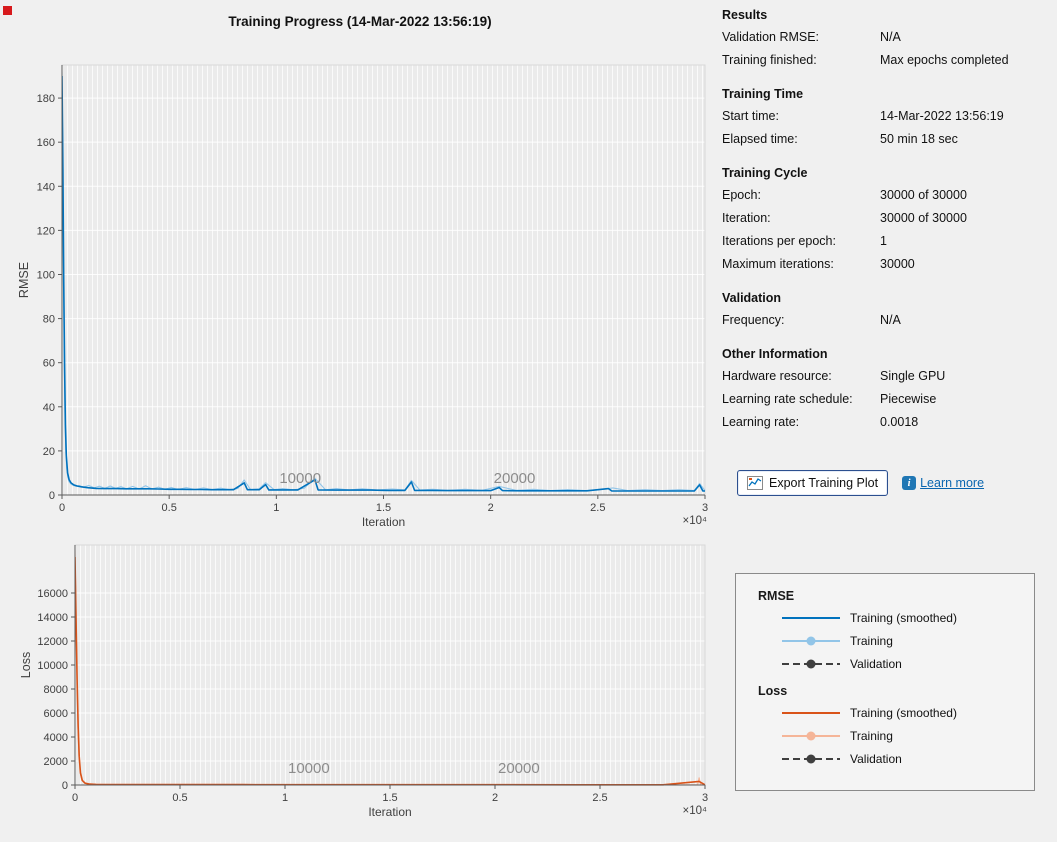 The image size is (1057, 842). What do you see at coordinates (776, 596) in the screenshot?
I see `legend-title: RMSE` at bounding box center [776, 596].